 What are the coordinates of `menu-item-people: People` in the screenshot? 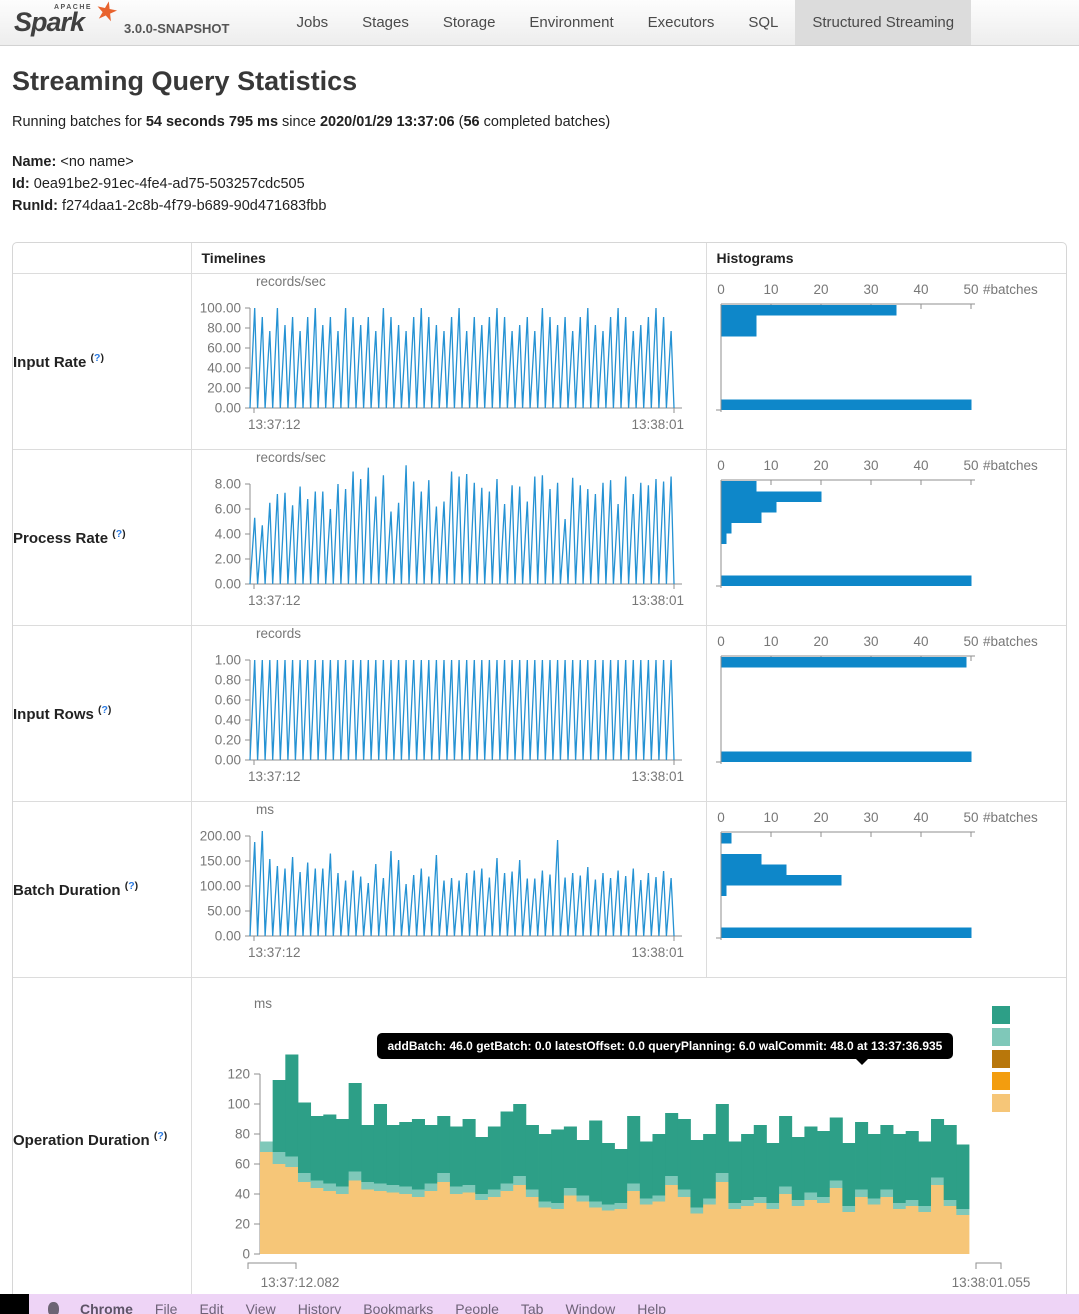 It's located at (477, 1307).